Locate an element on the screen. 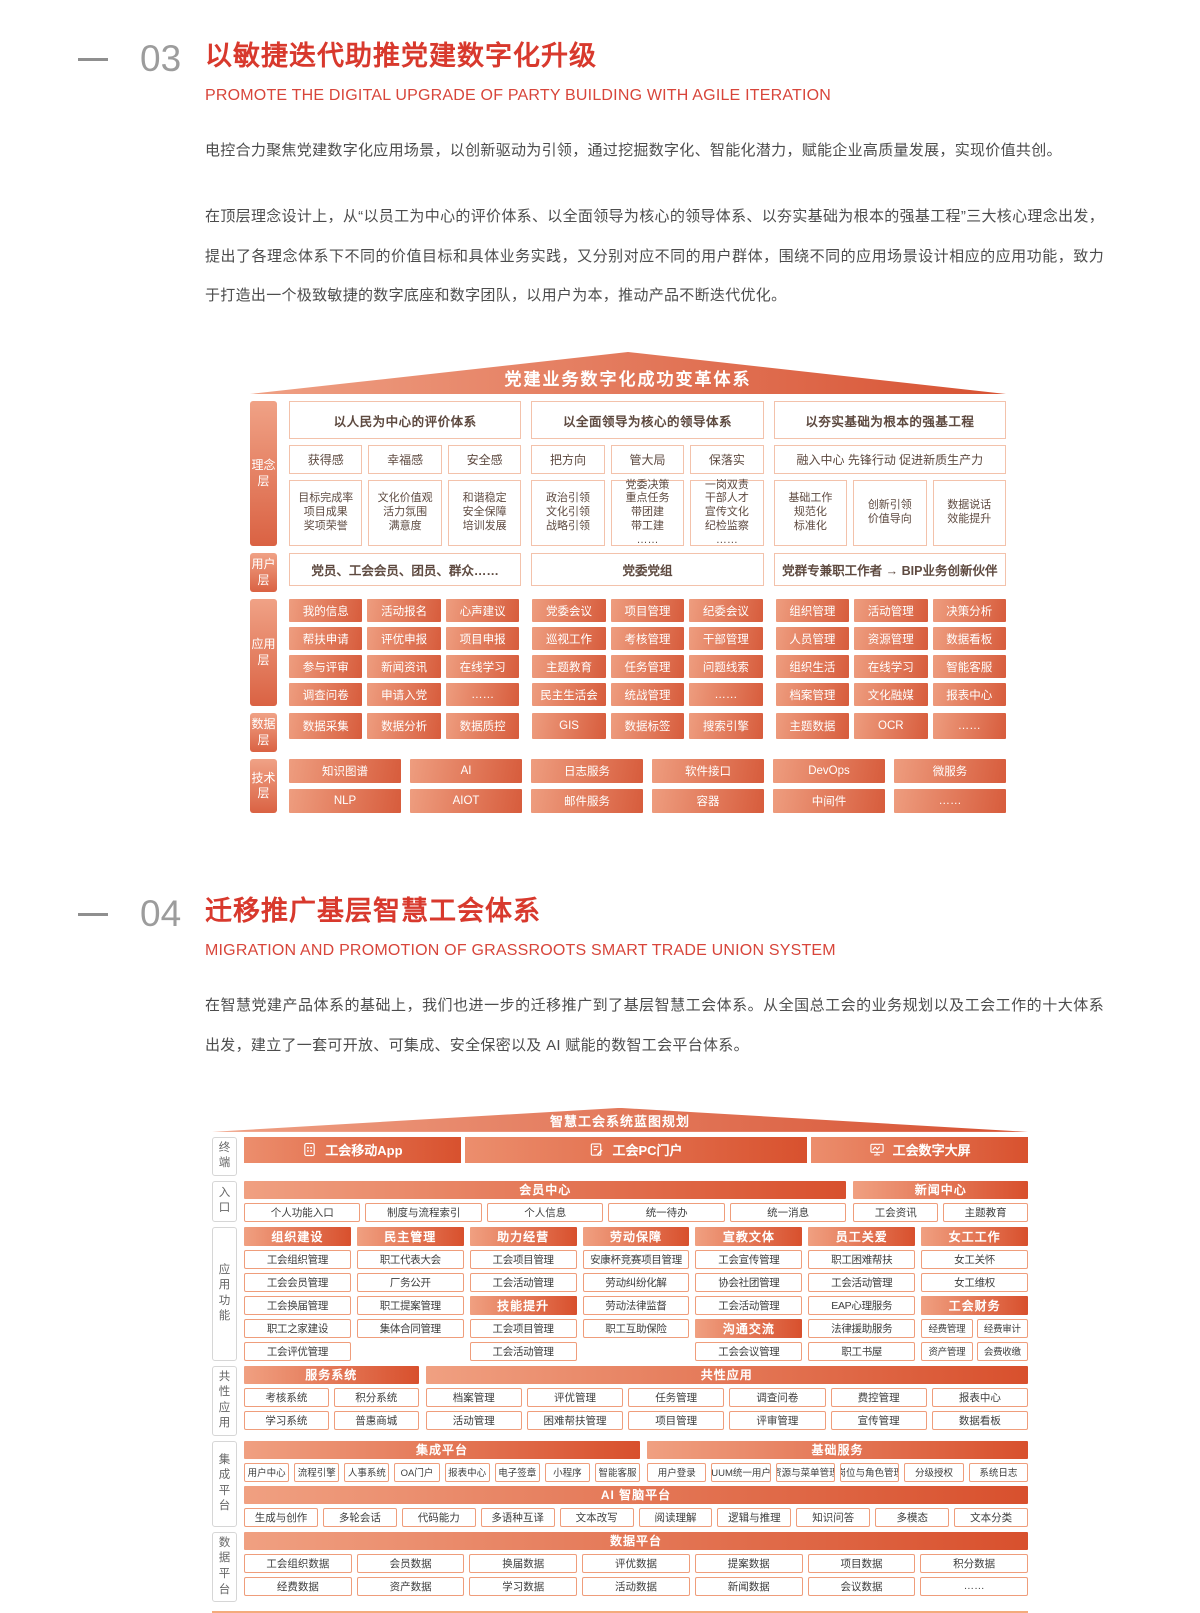 The width and height of the screenshot is (1200, 1613). diagram-cell: UUM统一用户 is located at coordinates (741, 1472).